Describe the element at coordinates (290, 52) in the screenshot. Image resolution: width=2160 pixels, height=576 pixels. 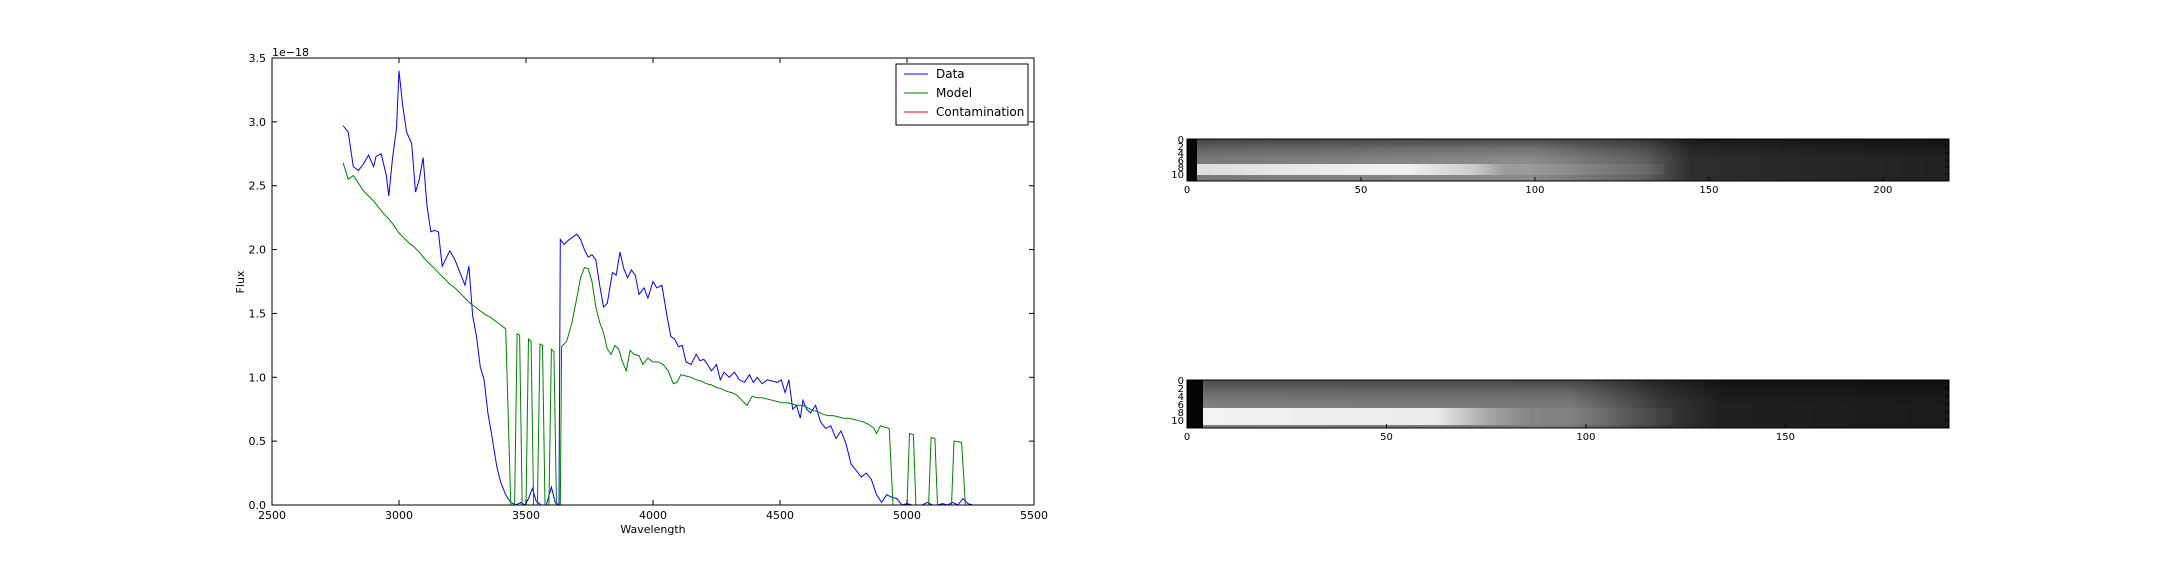
I see `y-offset-label: 1e−18` at that location.